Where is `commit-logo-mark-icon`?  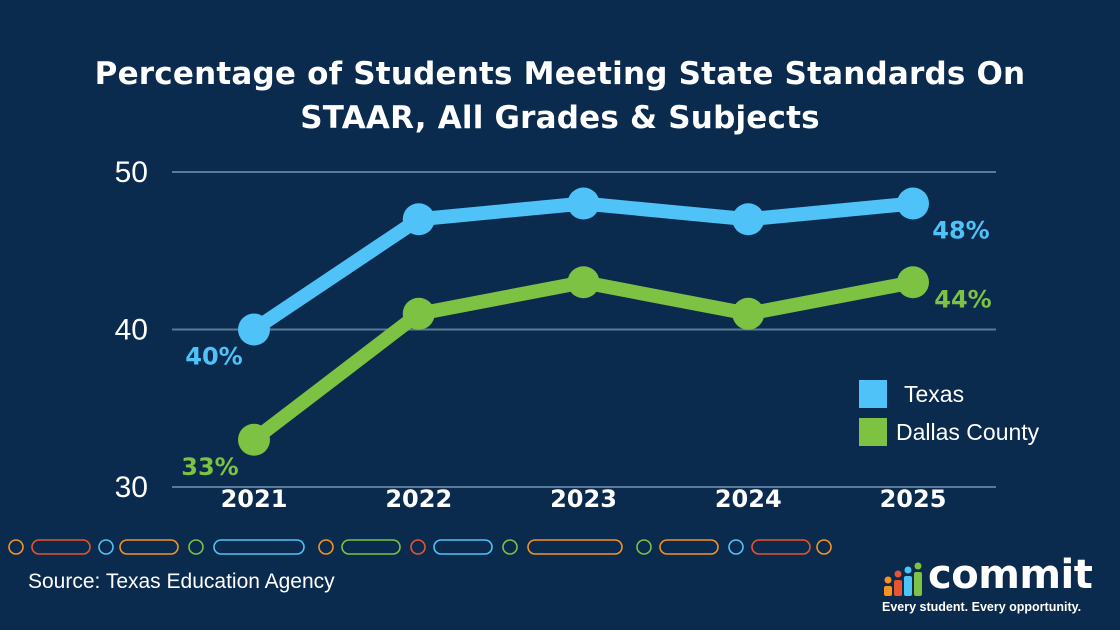
commit-logo-mark-icon is located at coordinates (903, 579).